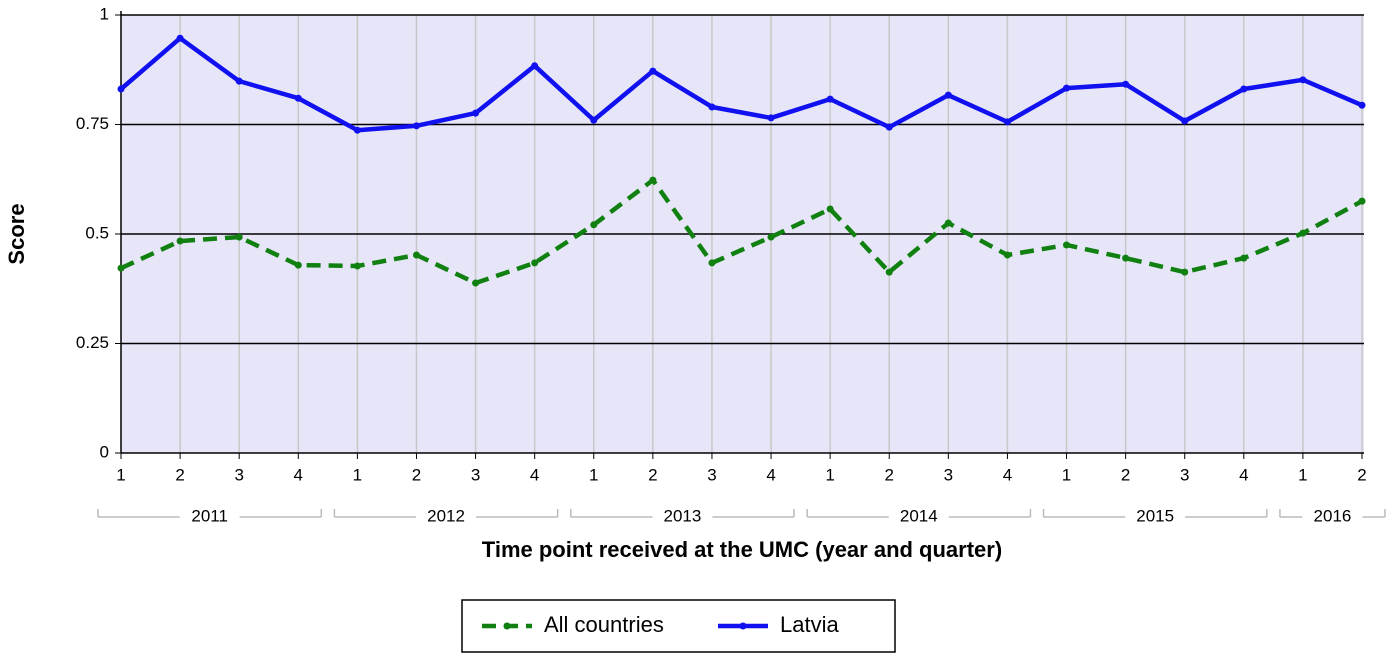  What do you see at coordinates (16, 233) in the screenshot?
I see `y-axis-title: Score` at bounding box center [16, 233].